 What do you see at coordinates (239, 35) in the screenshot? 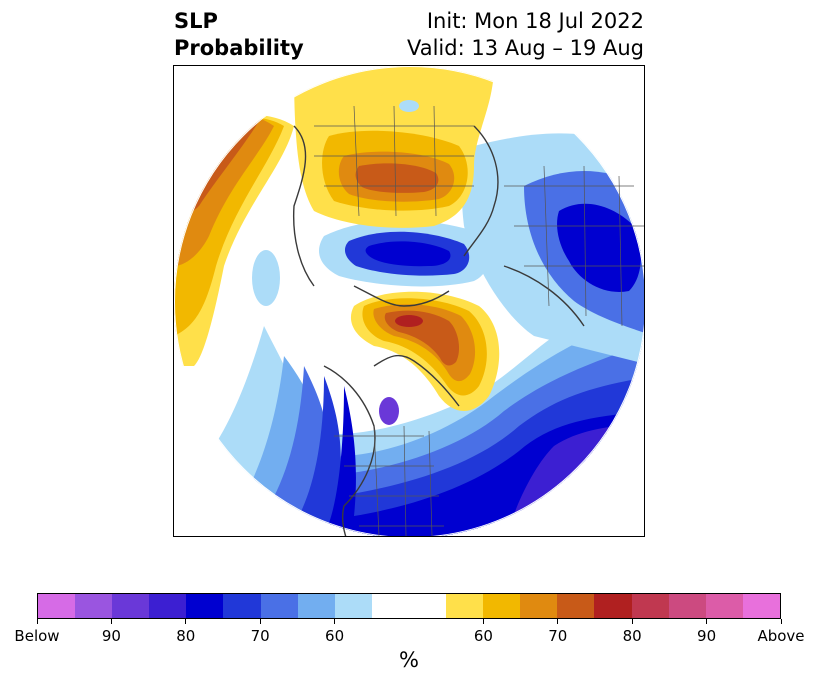
I see `map-title: SLP Probability` at bounding box center [239, 35].